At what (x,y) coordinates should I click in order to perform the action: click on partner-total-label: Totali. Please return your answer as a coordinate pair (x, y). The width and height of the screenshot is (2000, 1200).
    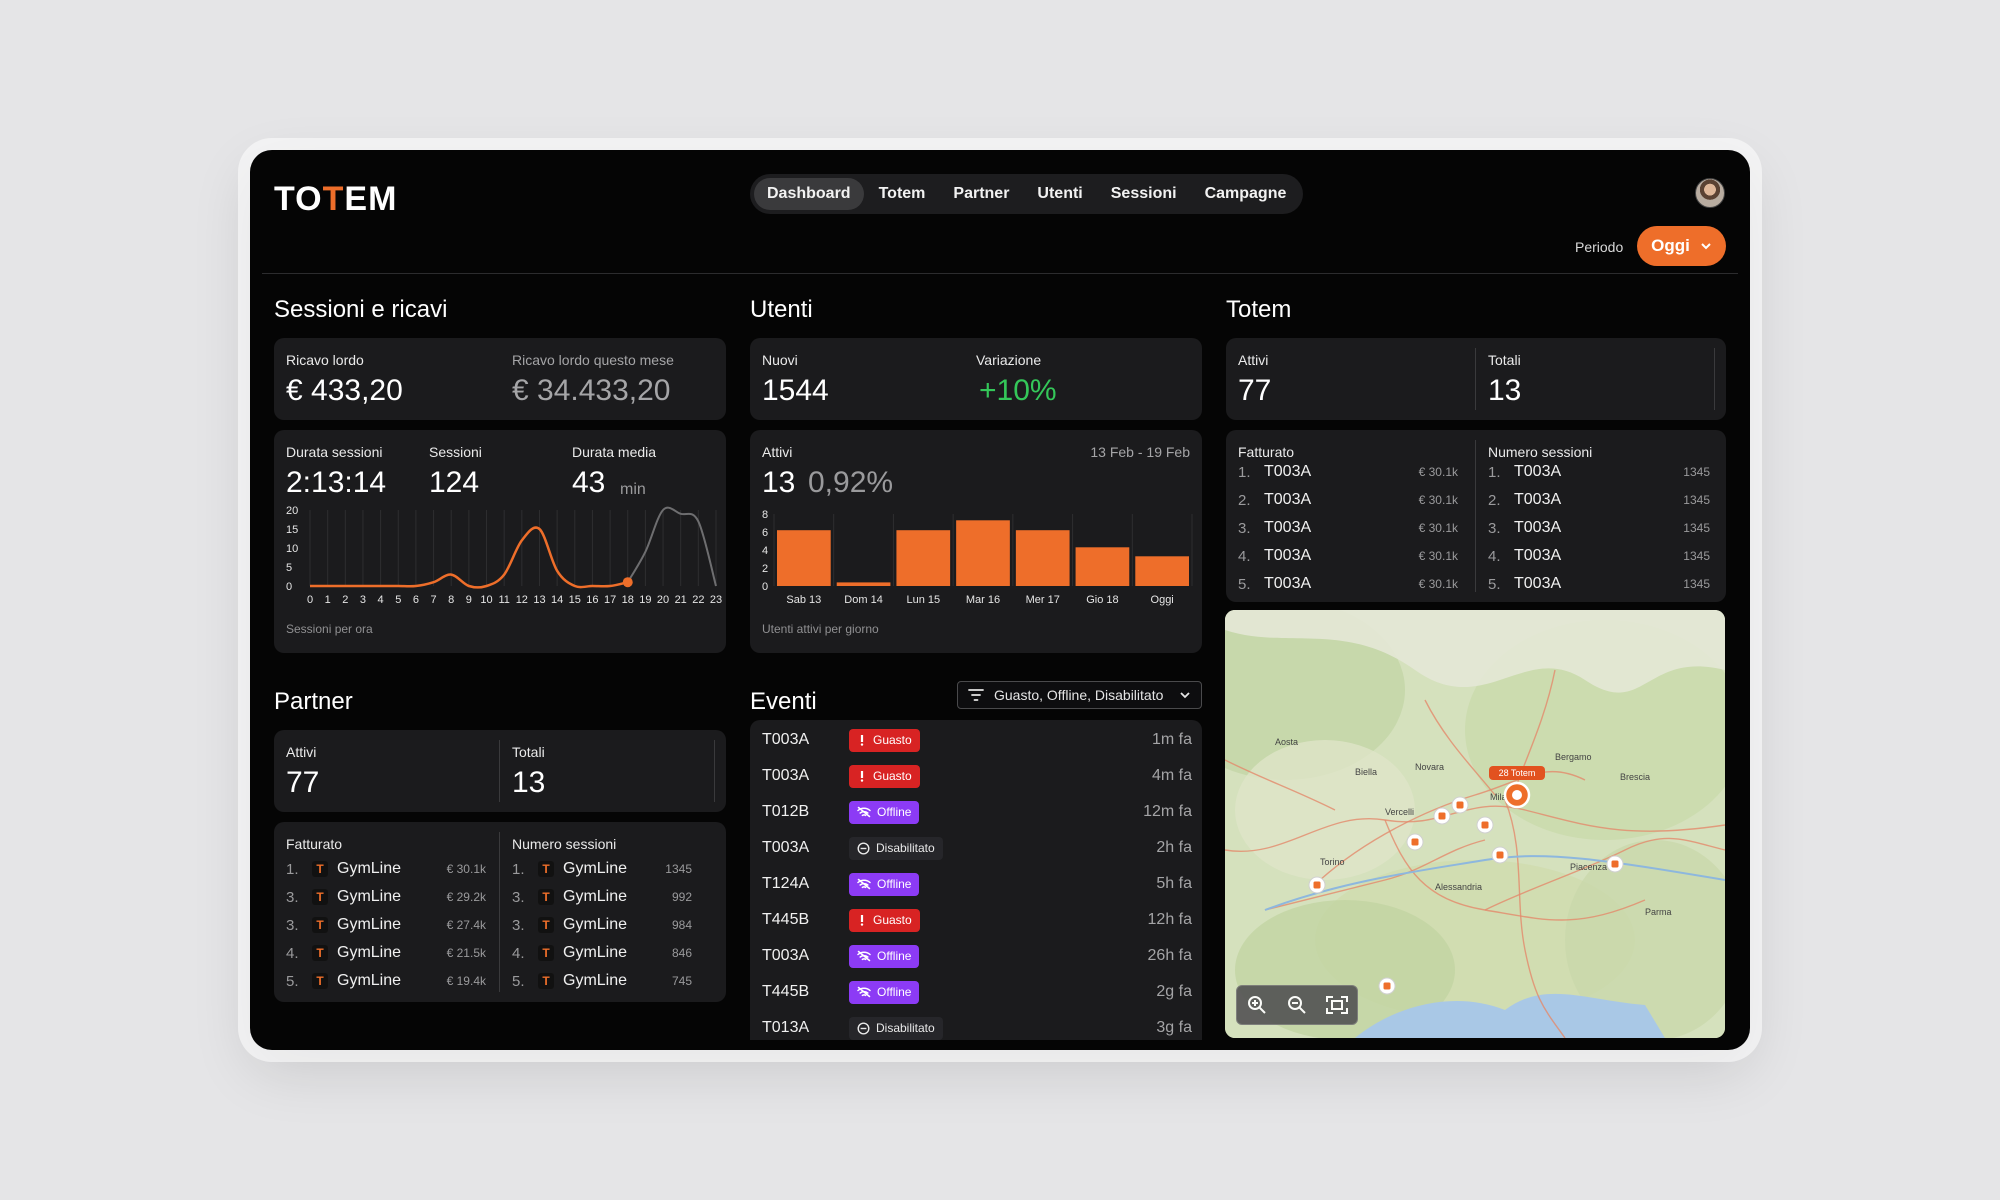
    Looking at the image, I should click on (528, 752).